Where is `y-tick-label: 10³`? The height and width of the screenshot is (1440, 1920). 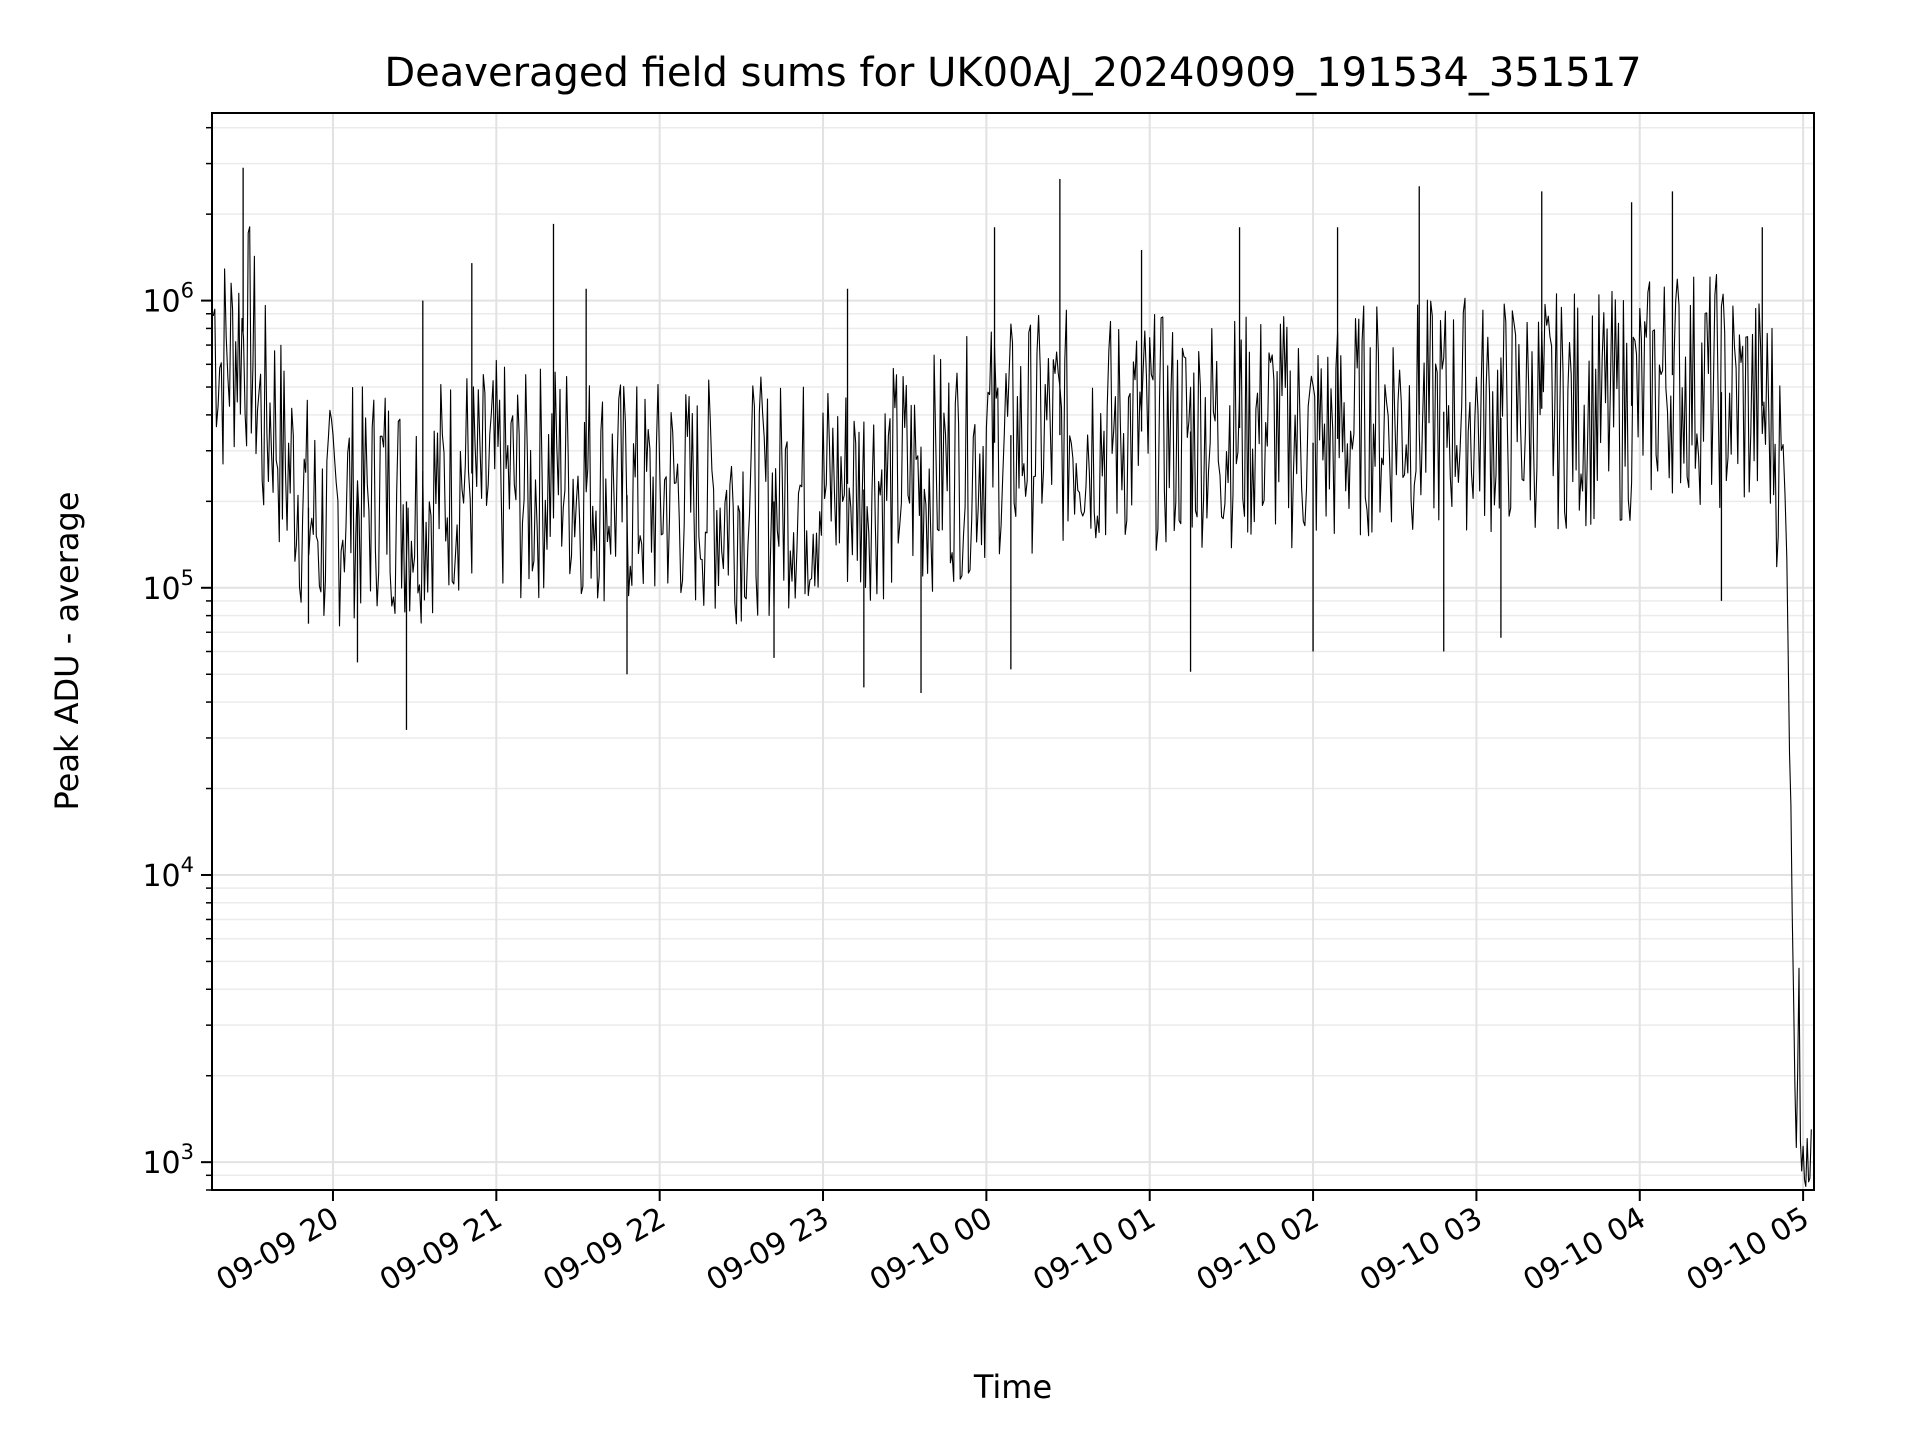
y-tick-label: 10³ is located at coordinates (168, 1160).